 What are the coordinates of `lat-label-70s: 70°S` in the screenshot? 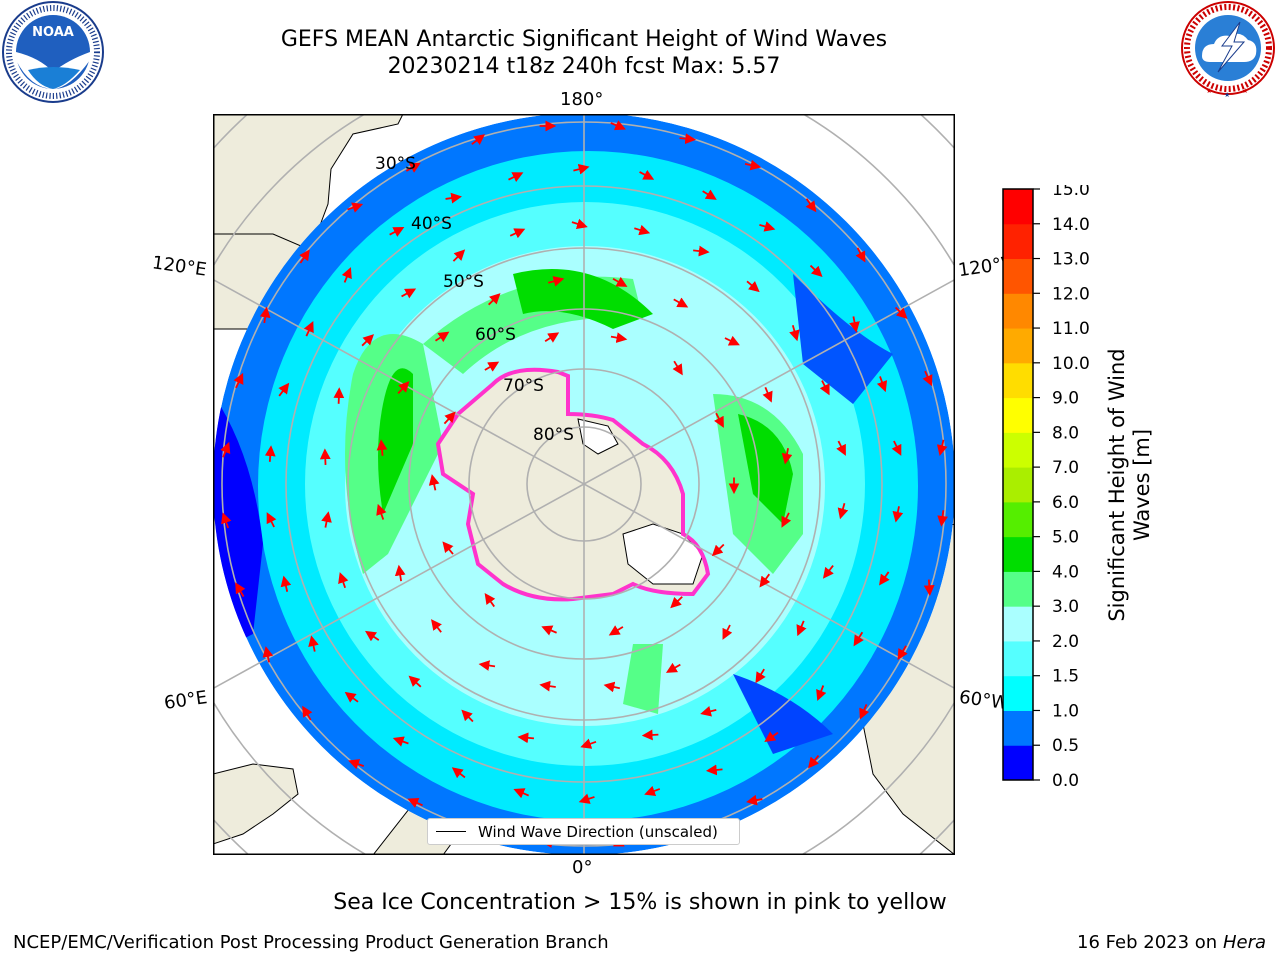 It's located at (523, 386).